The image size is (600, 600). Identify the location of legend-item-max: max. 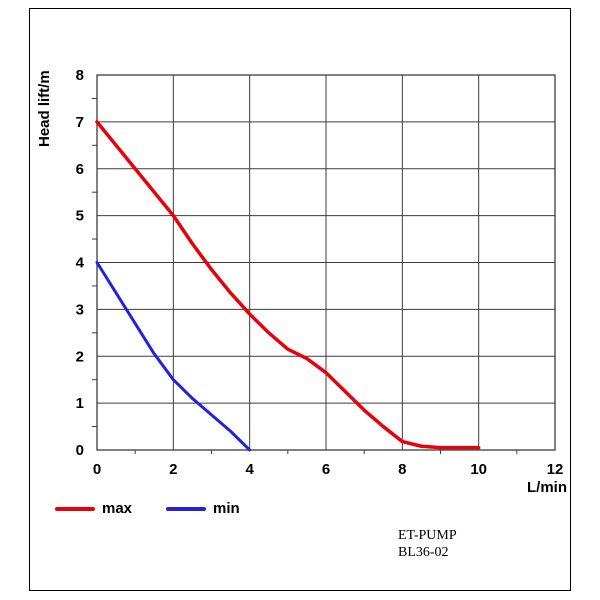
(93, 508).